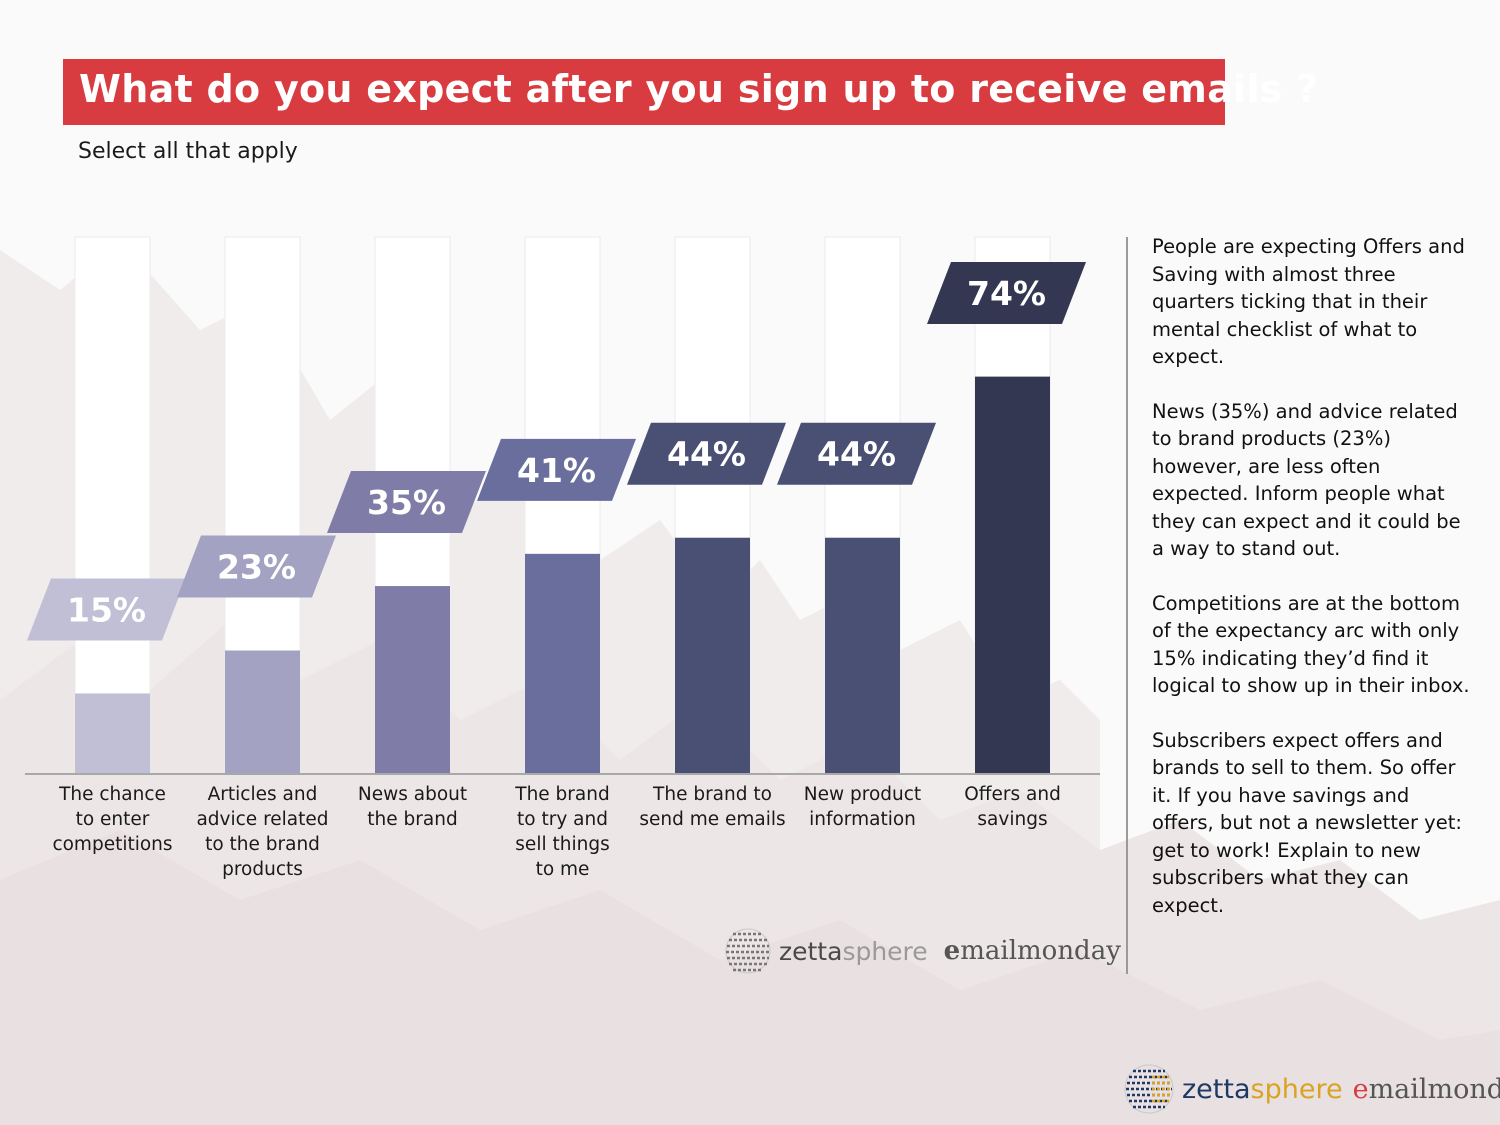 The width and height of the screenshot is (1500, 1125). Describe the element at coordinates (412, 819) in the screenshot. I see `category-label-line: the brand` at that location.